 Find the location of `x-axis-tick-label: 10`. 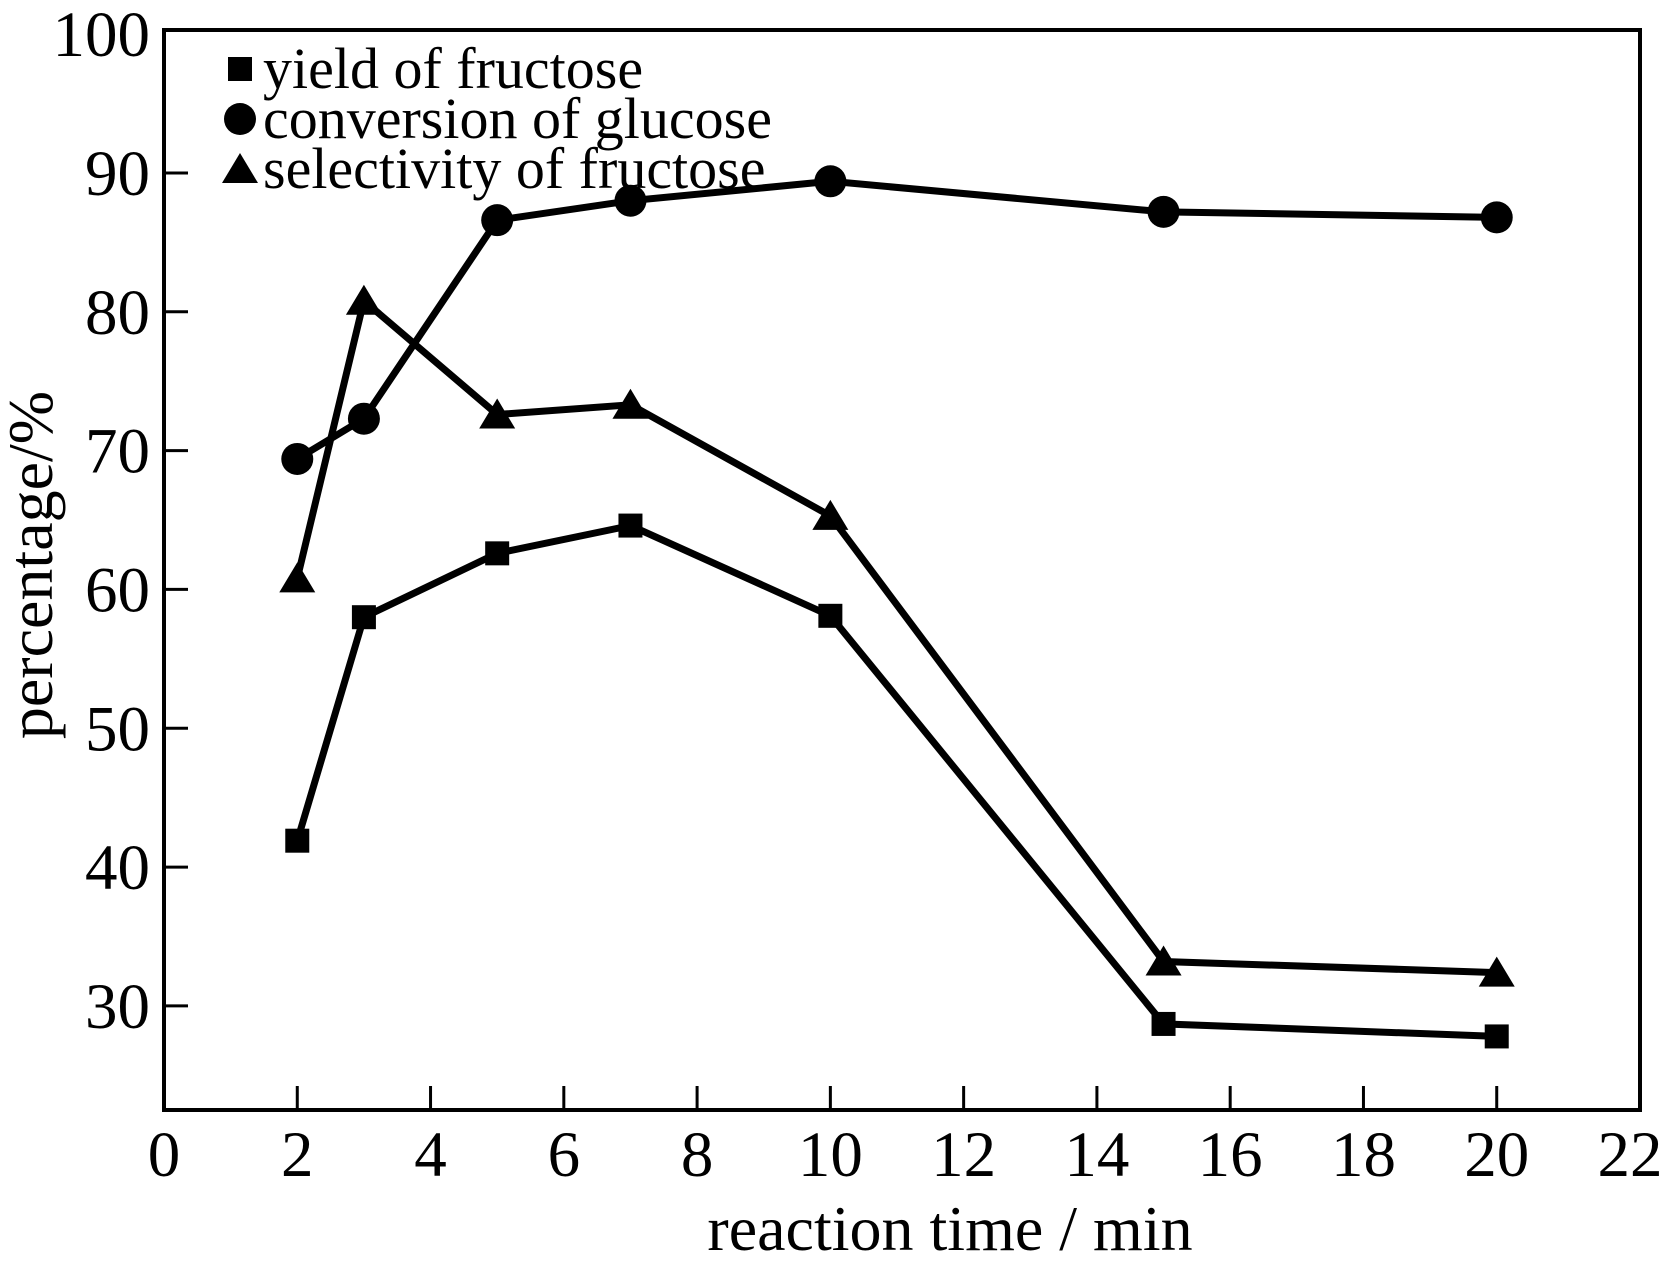

x-axis-tick-label: 10 is located at coordinates (830, 1155).